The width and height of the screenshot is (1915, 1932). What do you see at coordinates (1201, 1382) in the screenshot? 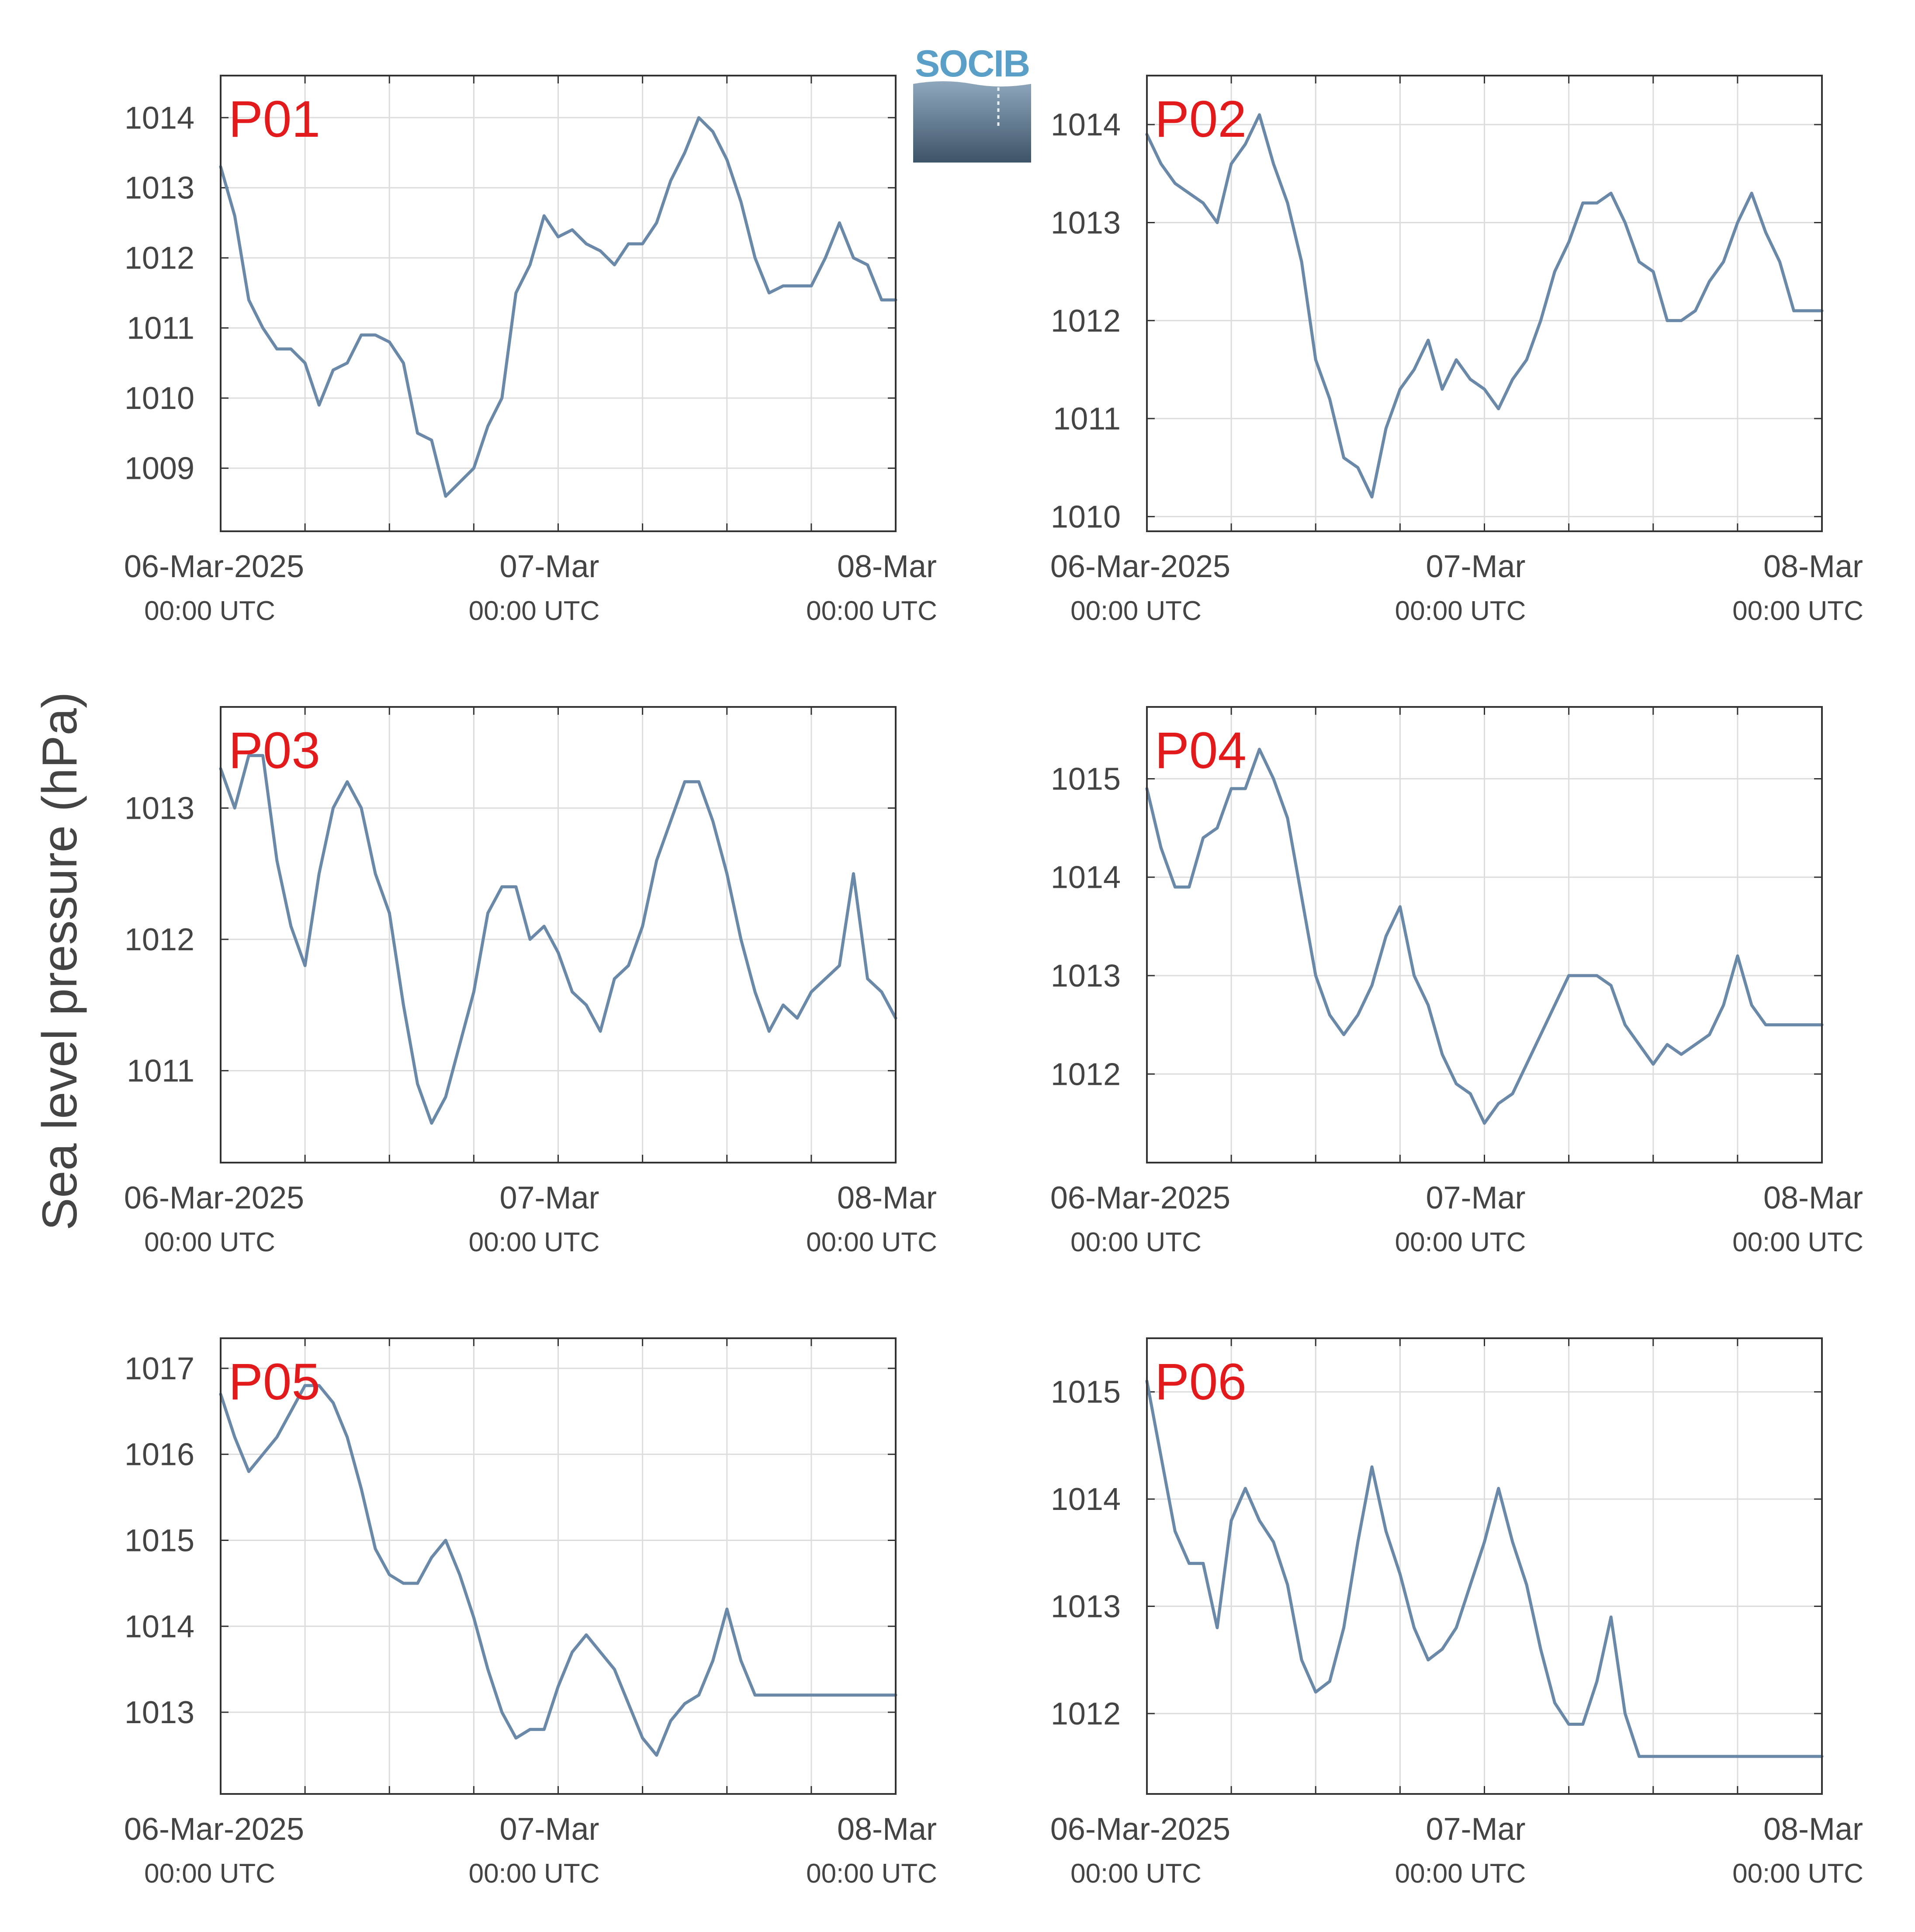
I see `panel-label: P06` at bounding box center [1201, 1382].